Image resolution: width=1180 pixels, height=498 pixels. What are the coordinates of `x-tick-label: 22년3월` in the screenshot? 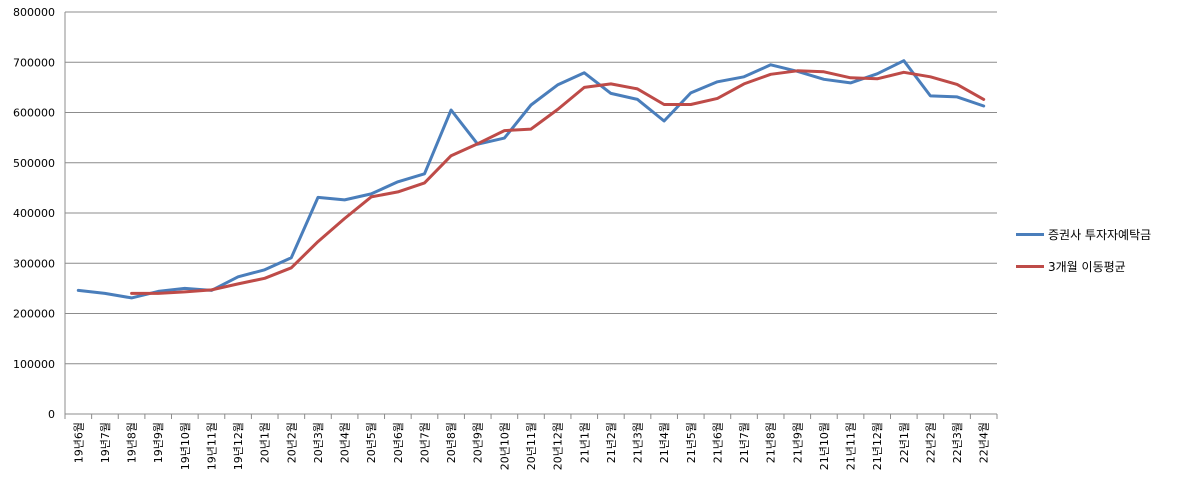 It's located at (957, 442).